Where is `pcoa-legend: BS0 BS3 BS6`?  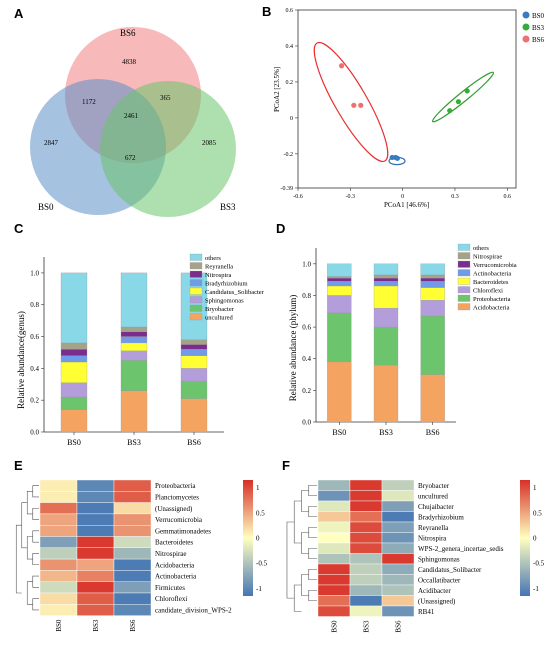 pcoa-legend: BS0 BS3 BS6 is located at coordinates (533, 27).